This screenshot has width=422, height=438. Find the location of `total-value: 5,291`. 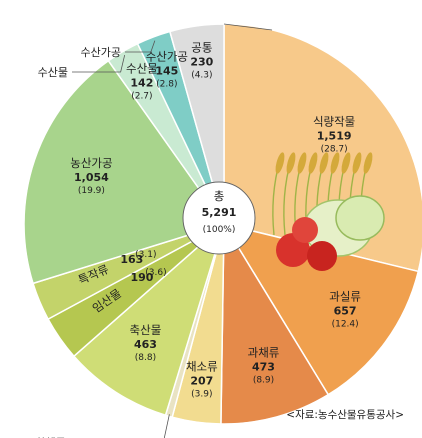

total-value: 5,291 is located at coordinates (219, 212).